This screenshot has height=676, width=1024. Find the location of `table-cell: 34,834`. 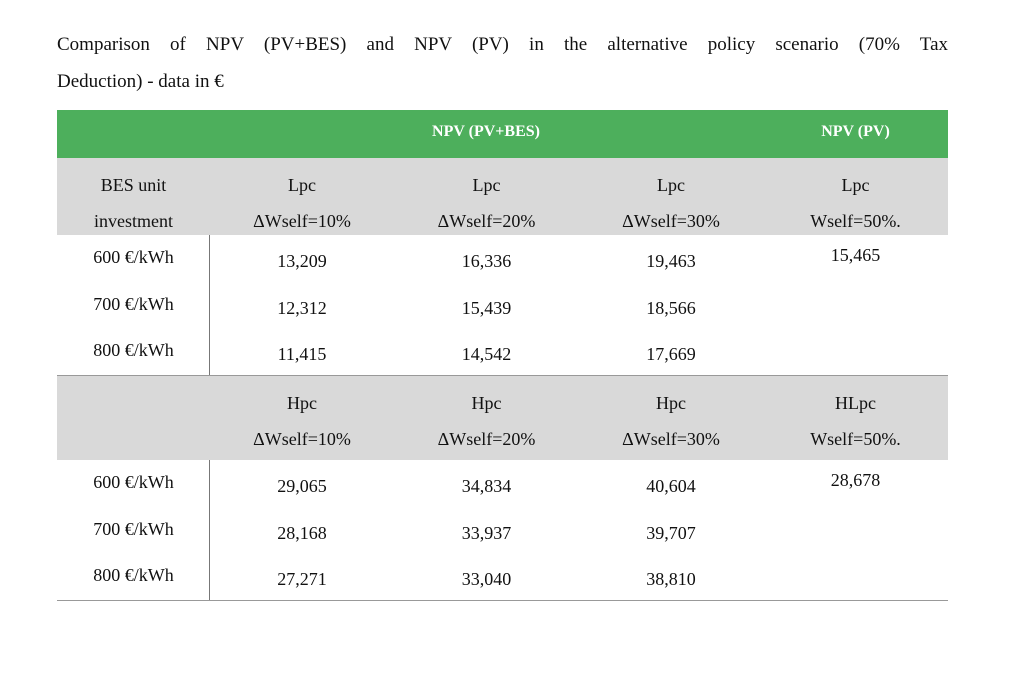

table-cell: 34,834 is located at coordinates (486, 486).